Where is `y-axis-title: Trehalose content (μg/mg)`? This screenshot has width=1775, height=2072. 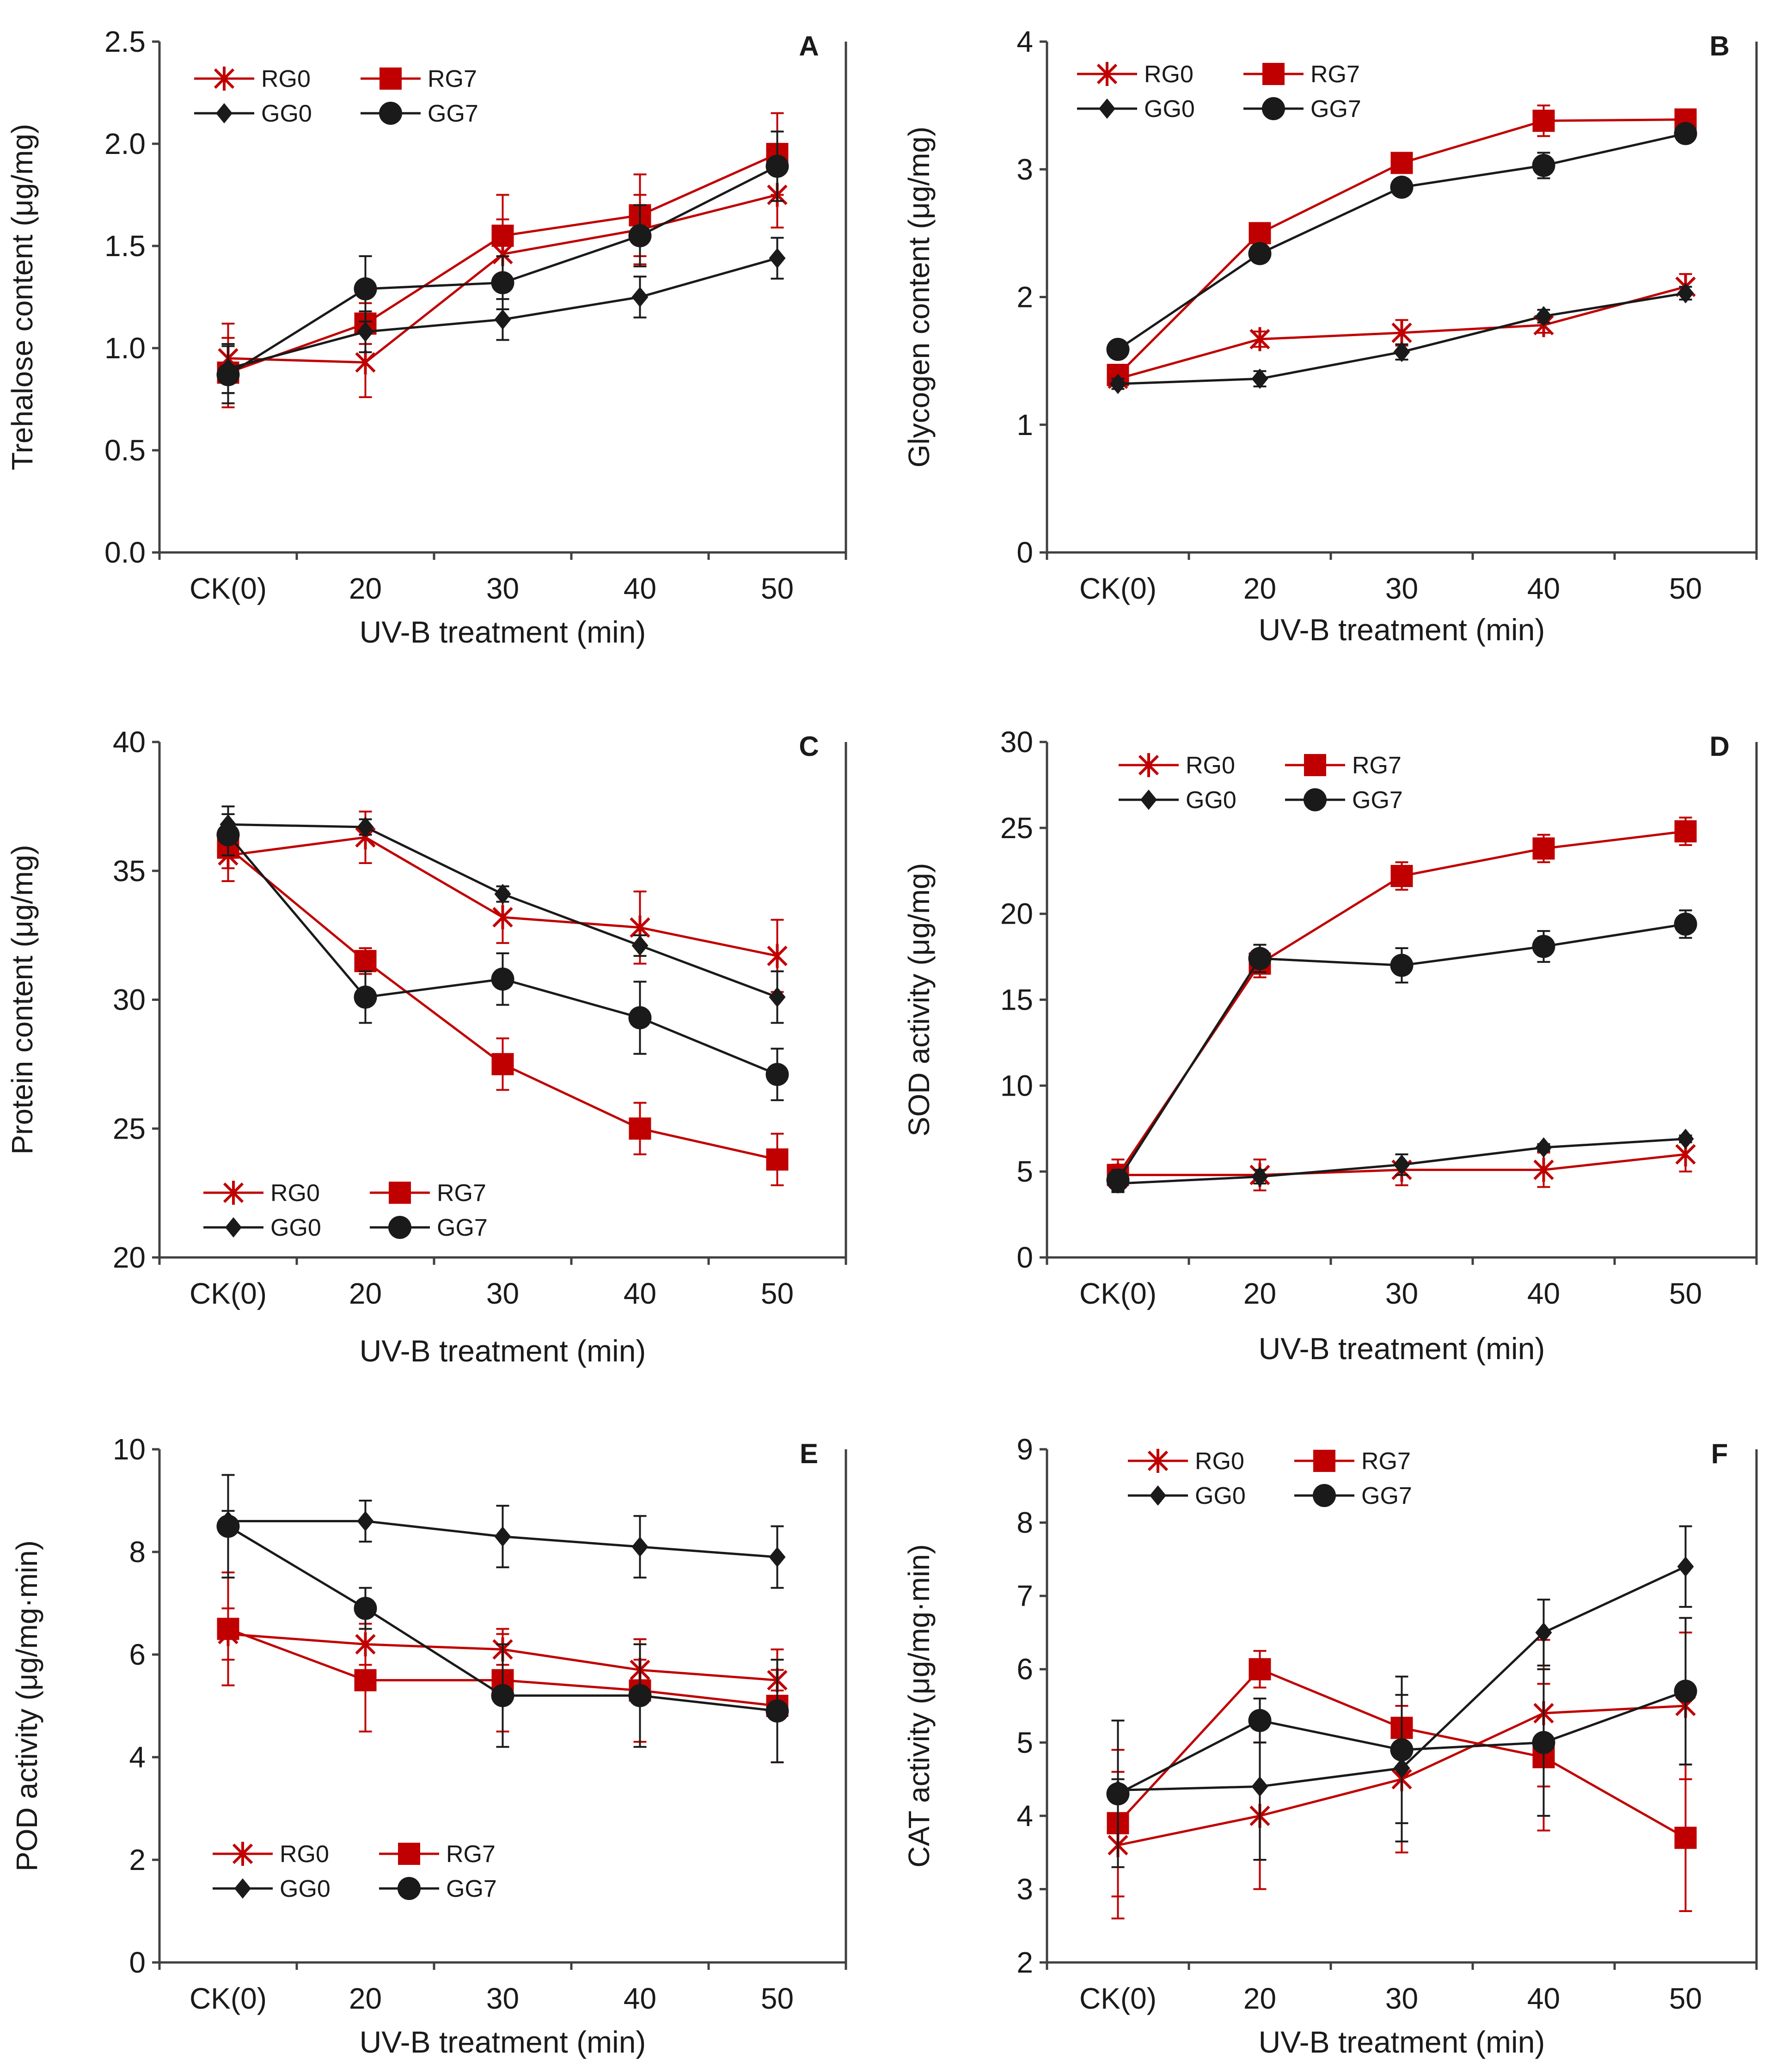 y-axis-title: Trehalose content (μg/mg) is located at coordinates (22, 297).